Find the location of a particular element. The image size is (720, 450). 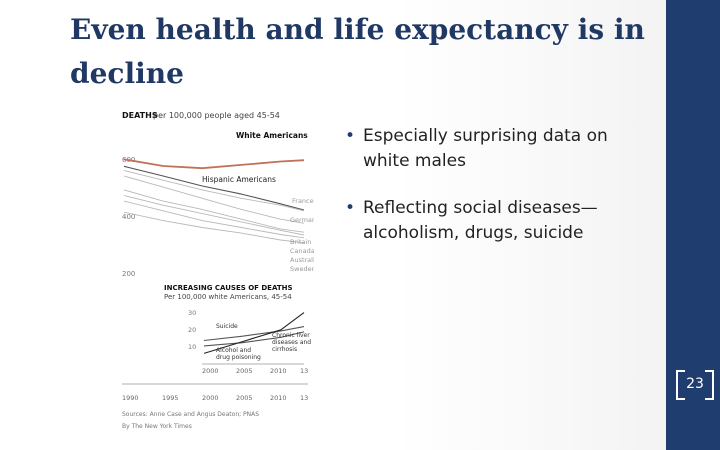

series-line-hispanic-americans is located at coordinates (214, 188).